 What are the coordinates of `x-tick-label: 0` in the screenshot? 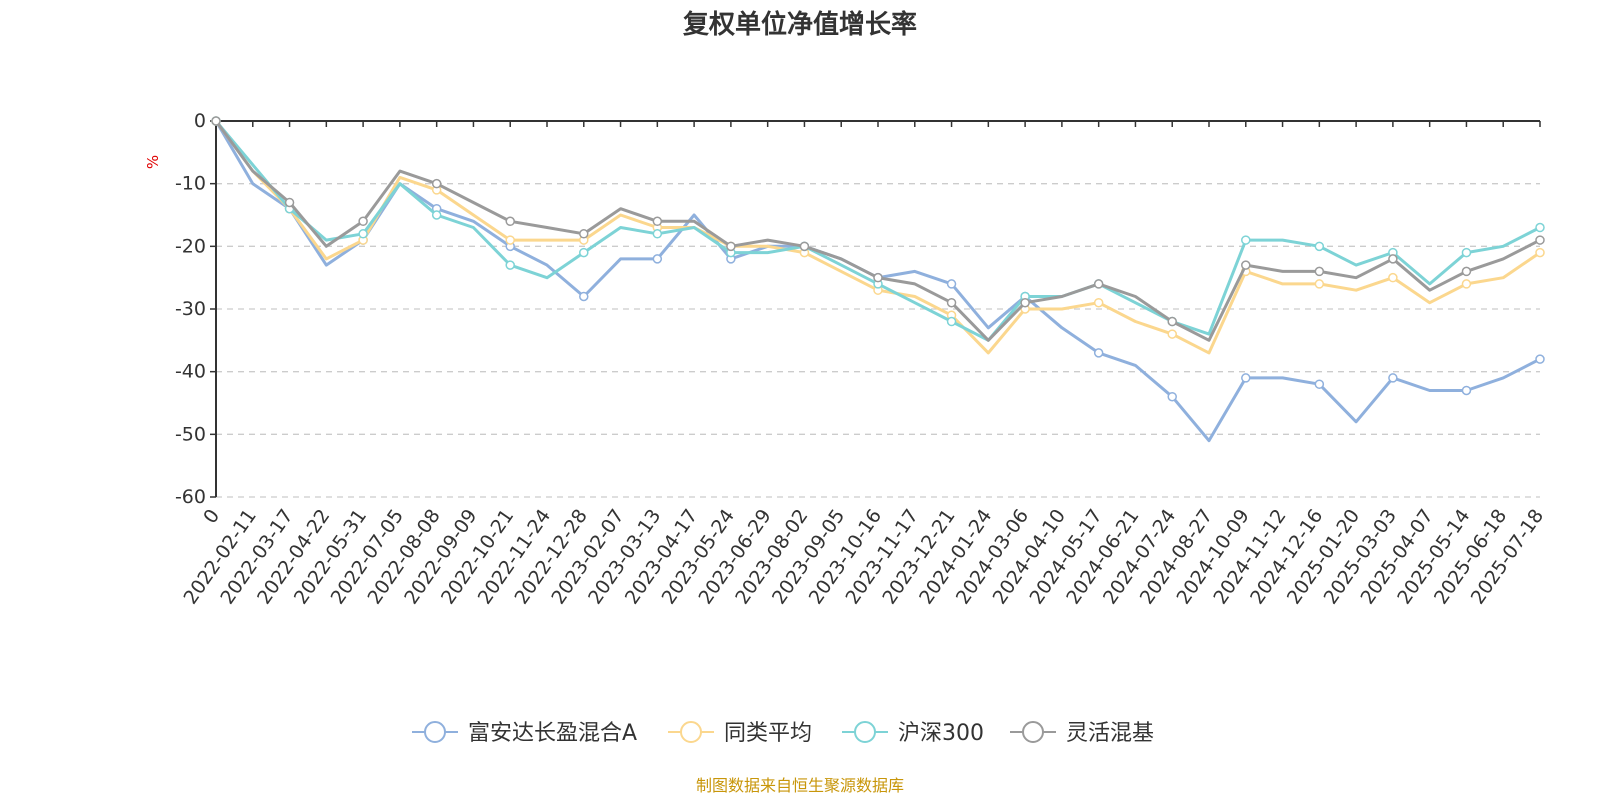 It's located at (211, 516).